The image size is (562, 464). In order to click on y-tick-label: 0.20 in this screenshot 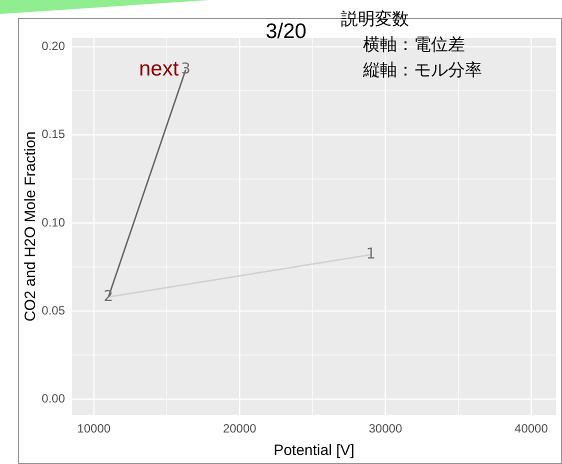, I will do `click(54, 46)`.